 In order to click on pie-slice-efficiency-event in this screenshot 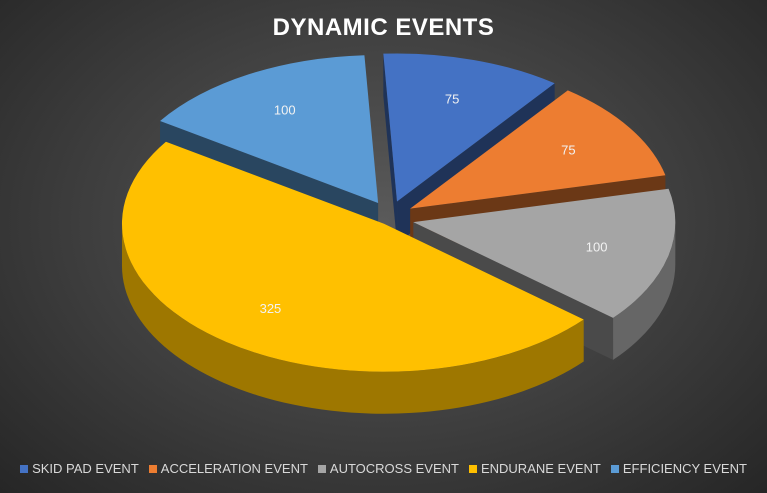, I will do `click(269, 129)`.